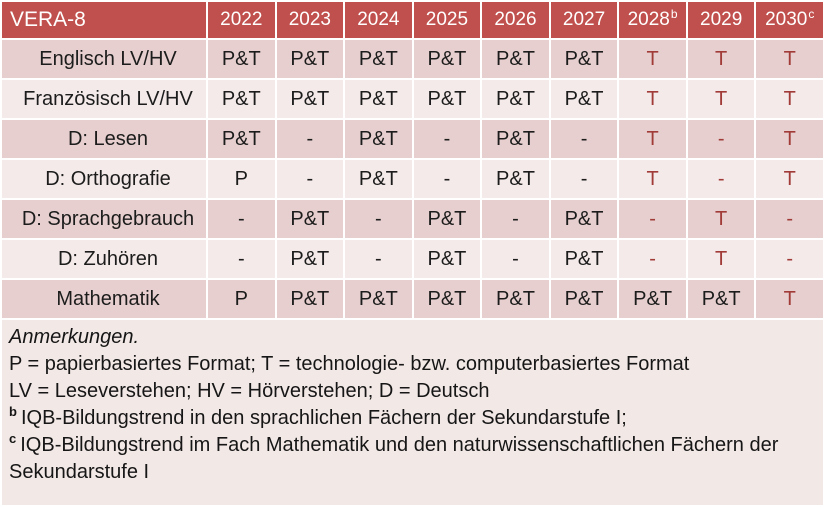  I want to click on column-header-label: 2027, so click(584, 19).